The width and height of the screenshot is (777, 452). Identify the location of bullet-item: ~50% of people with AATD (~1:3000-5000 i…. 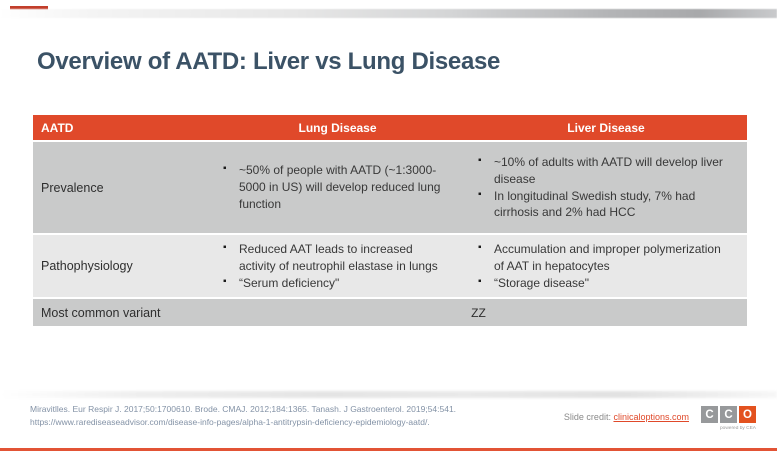
(336, 187).